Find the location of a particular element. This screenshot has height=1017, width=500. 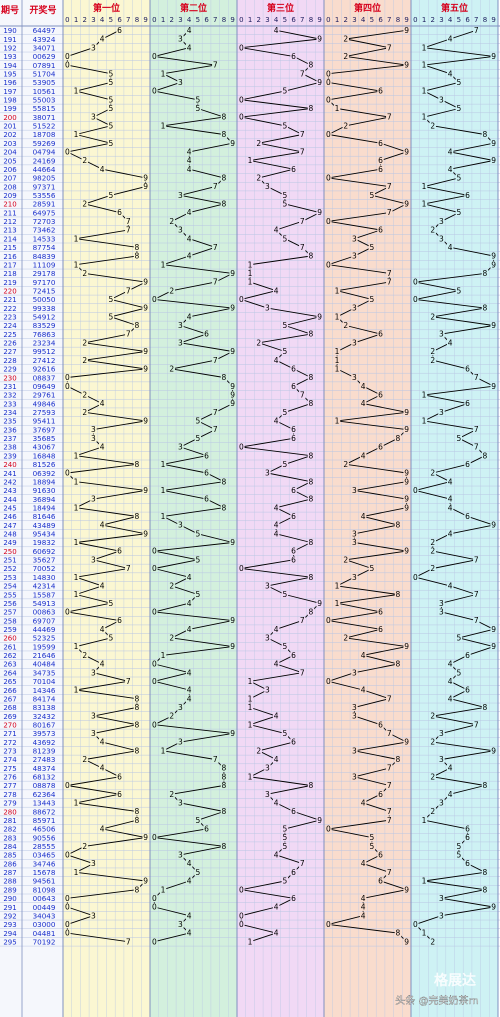

draw-number: 51522 is located at coordinates (44, 126).